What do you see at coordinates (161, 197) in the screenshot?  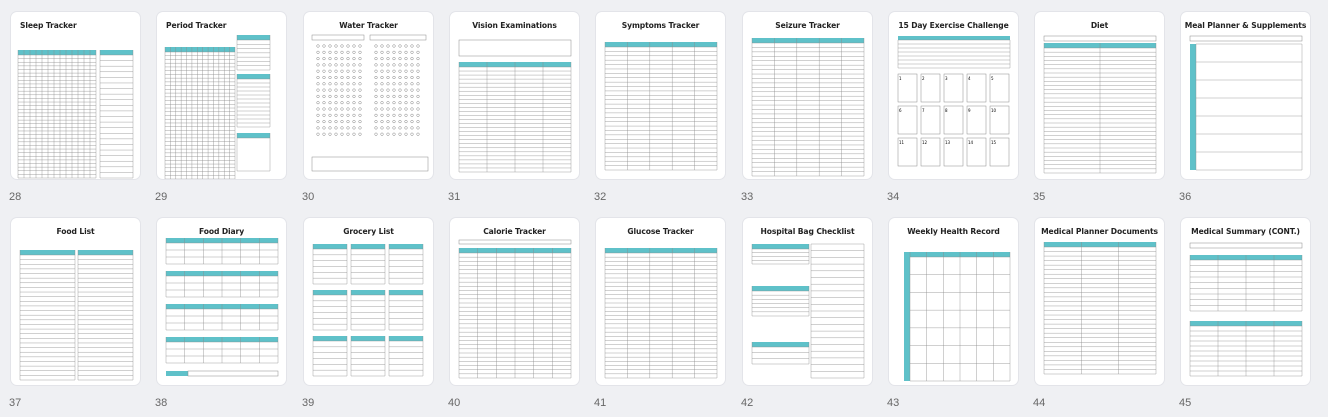 I see `page-number: 29` at bounding box center [161, 197].